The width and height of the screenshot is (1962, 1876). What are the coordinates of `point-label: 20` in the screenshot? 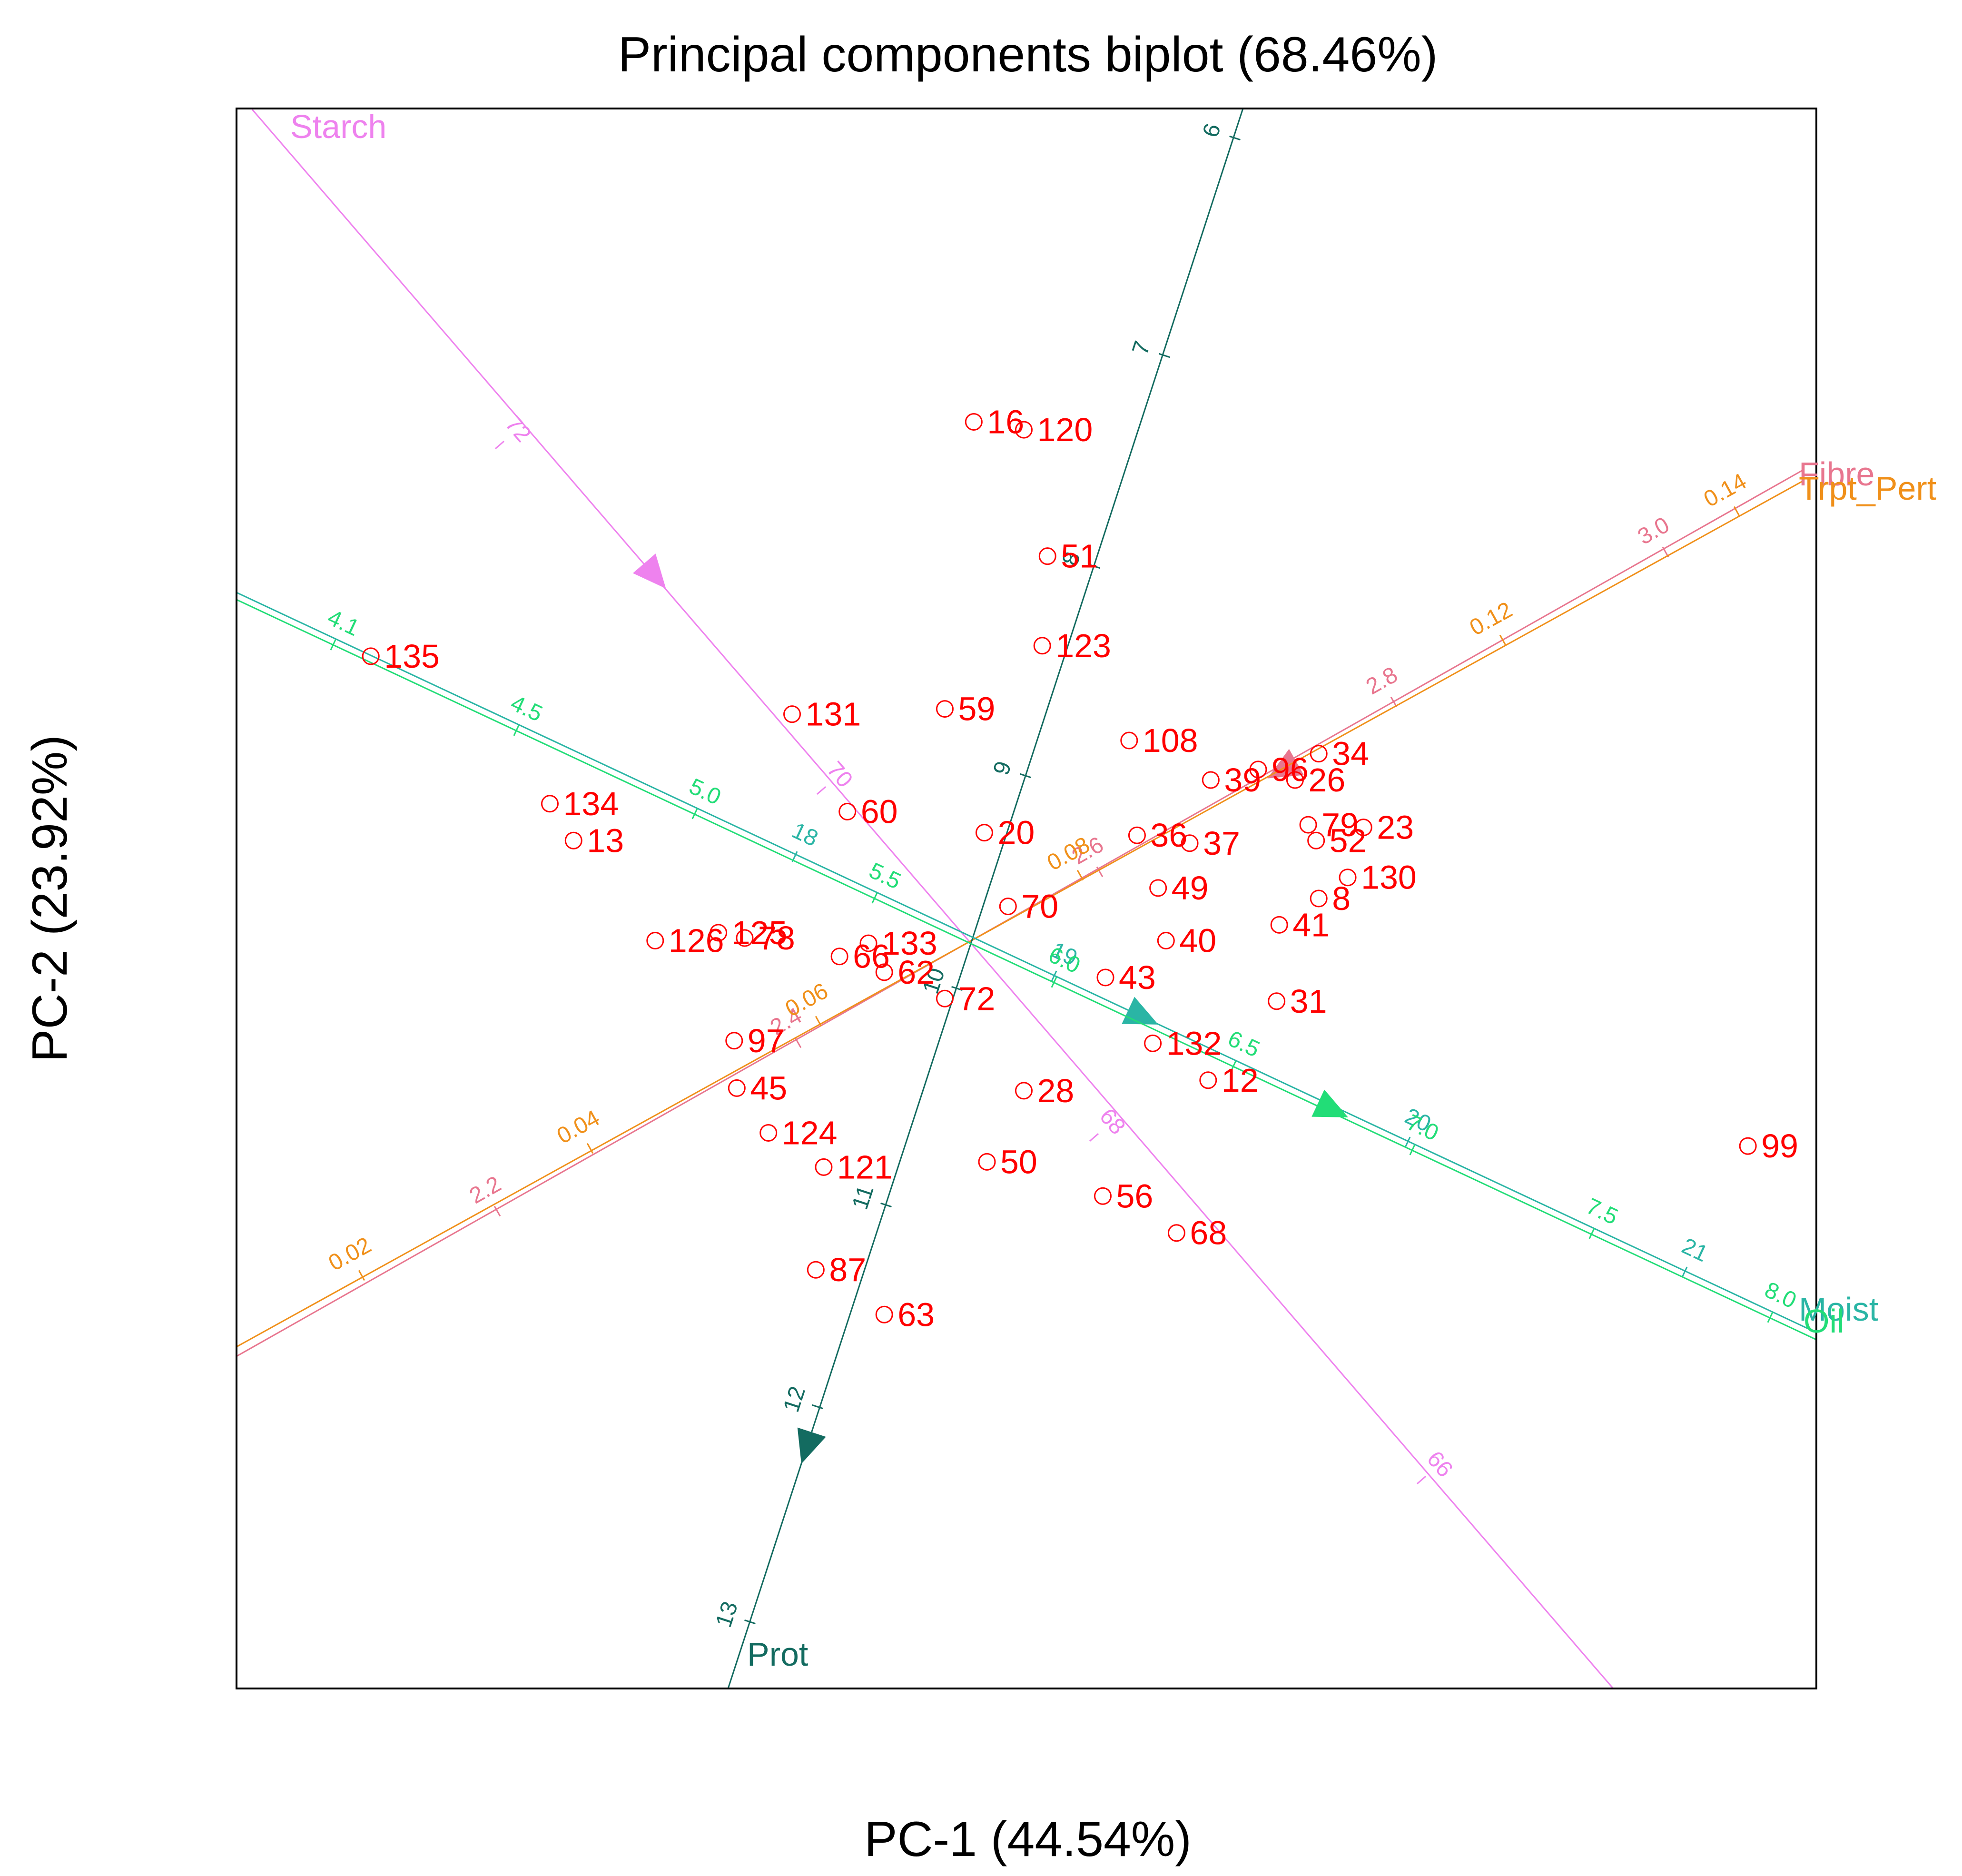 It's located at (1016, 832).